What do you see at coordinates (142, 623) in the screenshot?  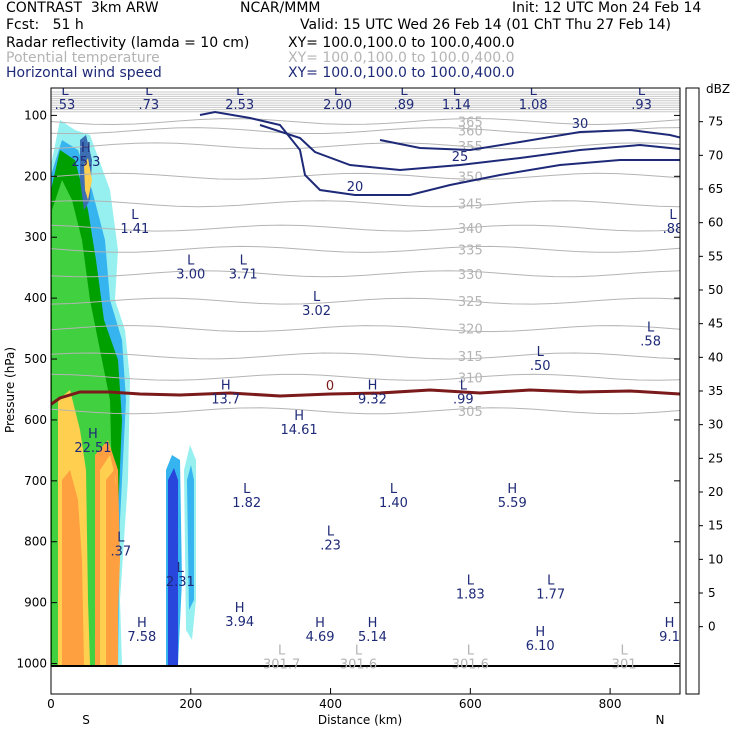 I see `extrema-high-marker-29: H` at bounding box center [142, 623].